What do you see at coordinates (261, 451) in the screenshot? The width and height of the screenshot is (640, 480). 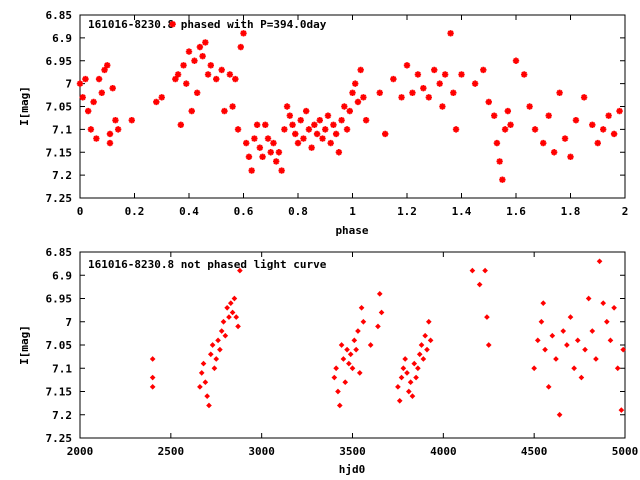 I see `x-tick-label: 3000` at bounding box center [261, 451].